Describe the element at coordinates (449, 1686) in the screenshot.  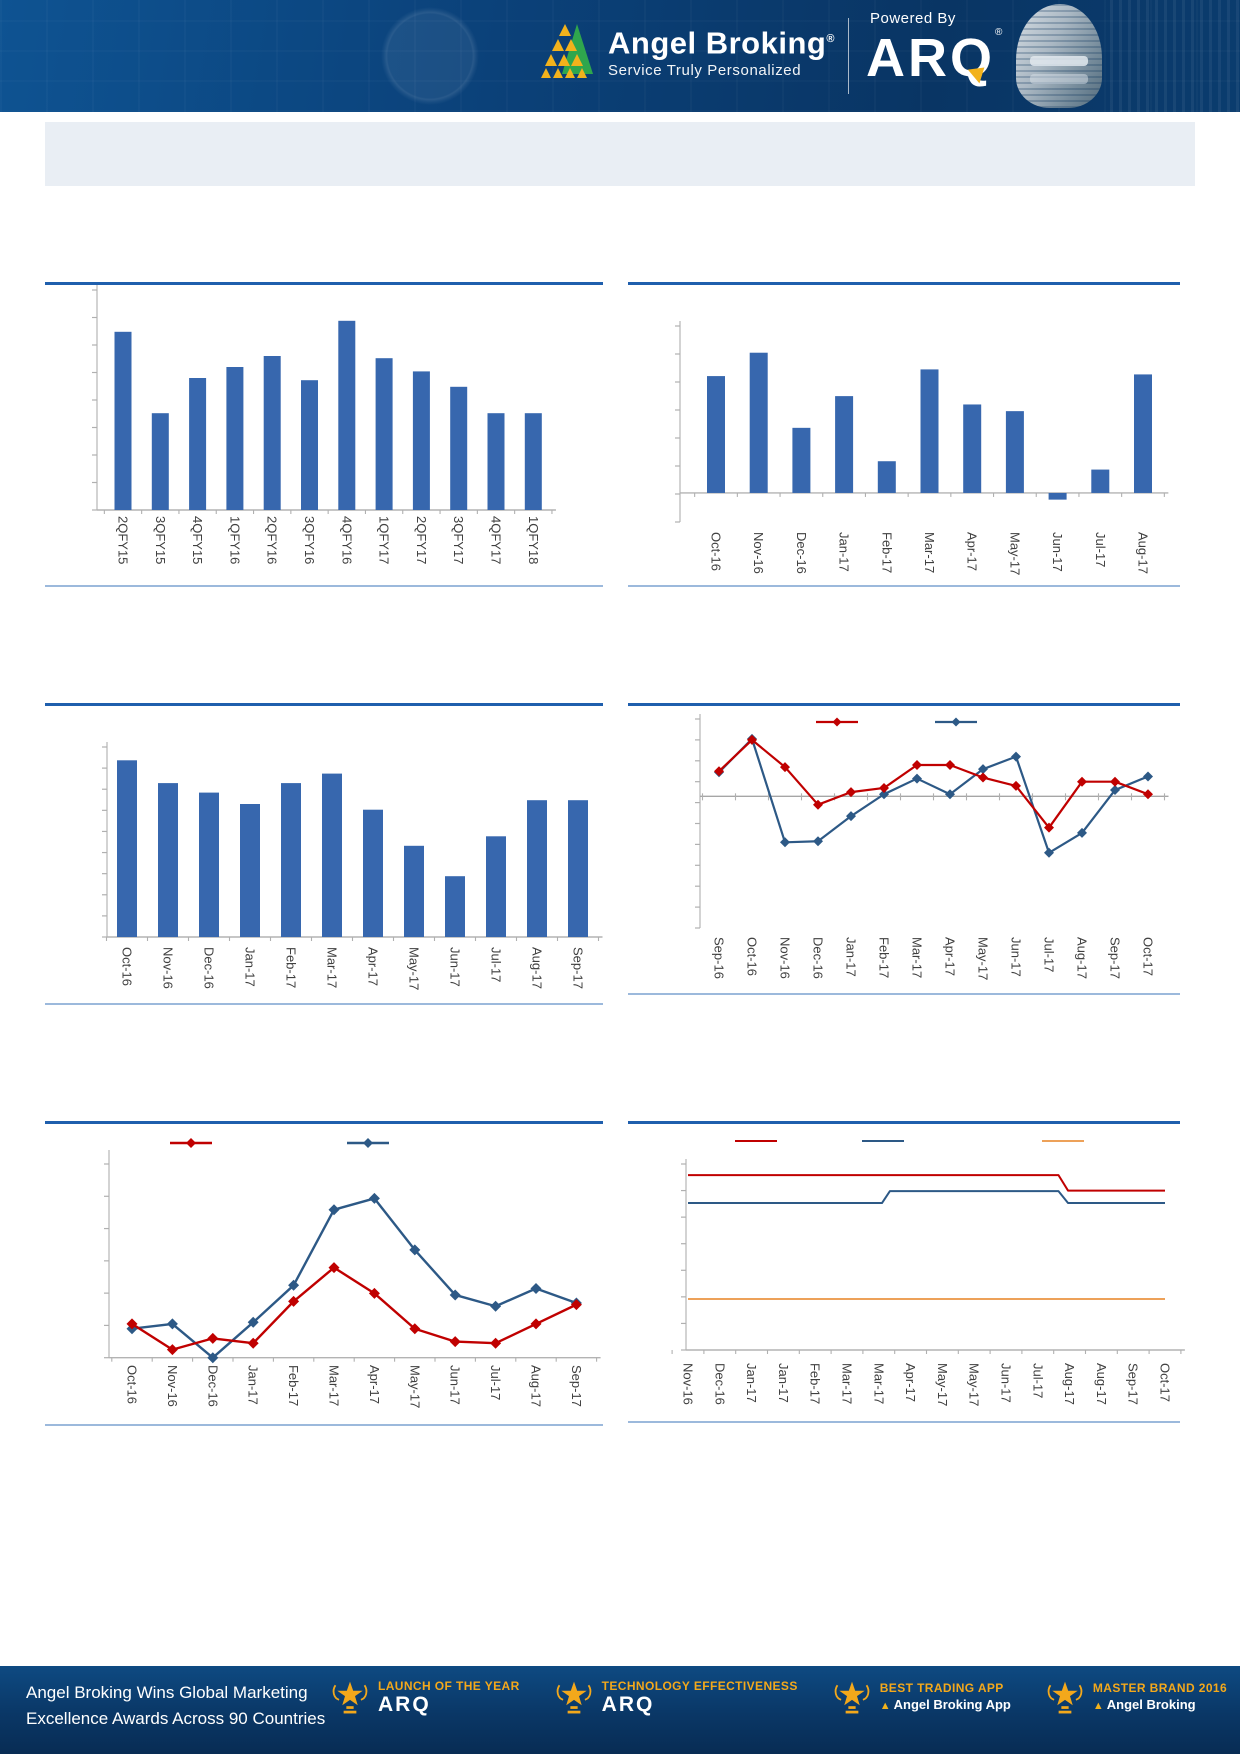
I see `award-title: LAUNCH OF THE YEAR` at that location.